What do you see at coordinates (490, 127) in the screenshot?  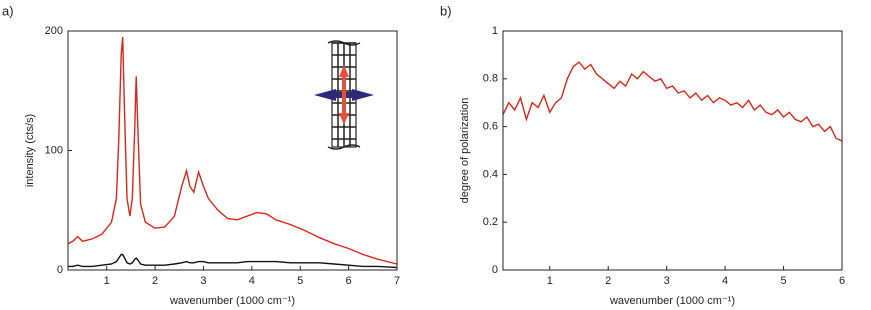 I see `y-tick-label: 0.6` at bounding box center [490, 127].